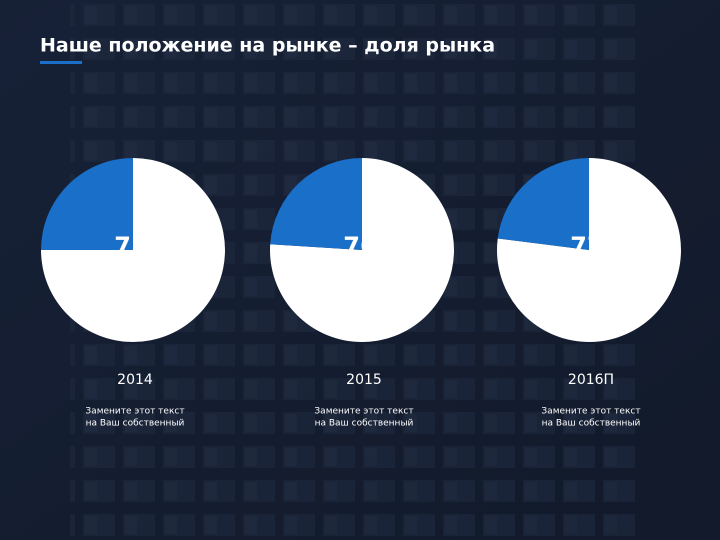 The width and height of the screenshot is (720, 540). I want to click on year-label: 2015, so click(364, 380).